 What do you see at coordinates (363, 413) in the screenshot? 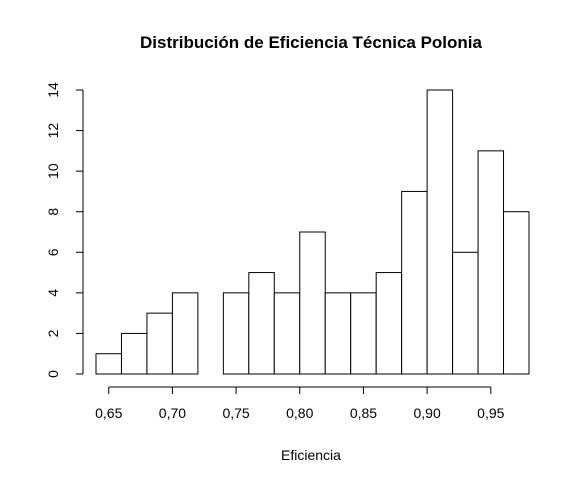
I see `x-tick-label: 0,85` at bounding box center [363, 413].